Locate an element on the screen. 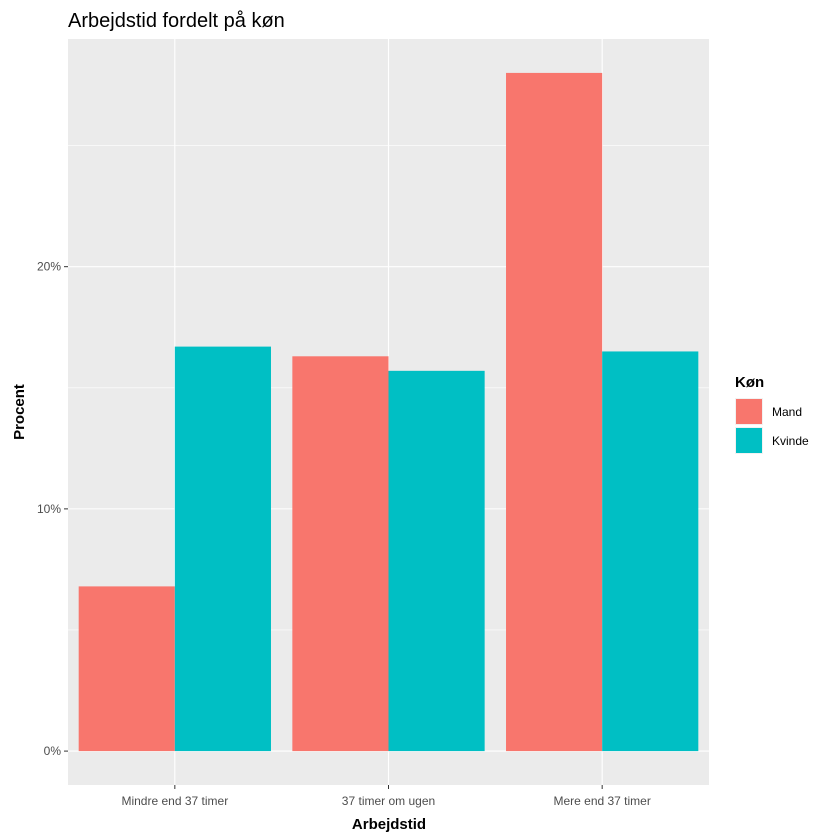 Image resolution: width=840 pixels, height=840 pixels. legend-label-kvinde: Kvinde is located at coordinates (790, 441).